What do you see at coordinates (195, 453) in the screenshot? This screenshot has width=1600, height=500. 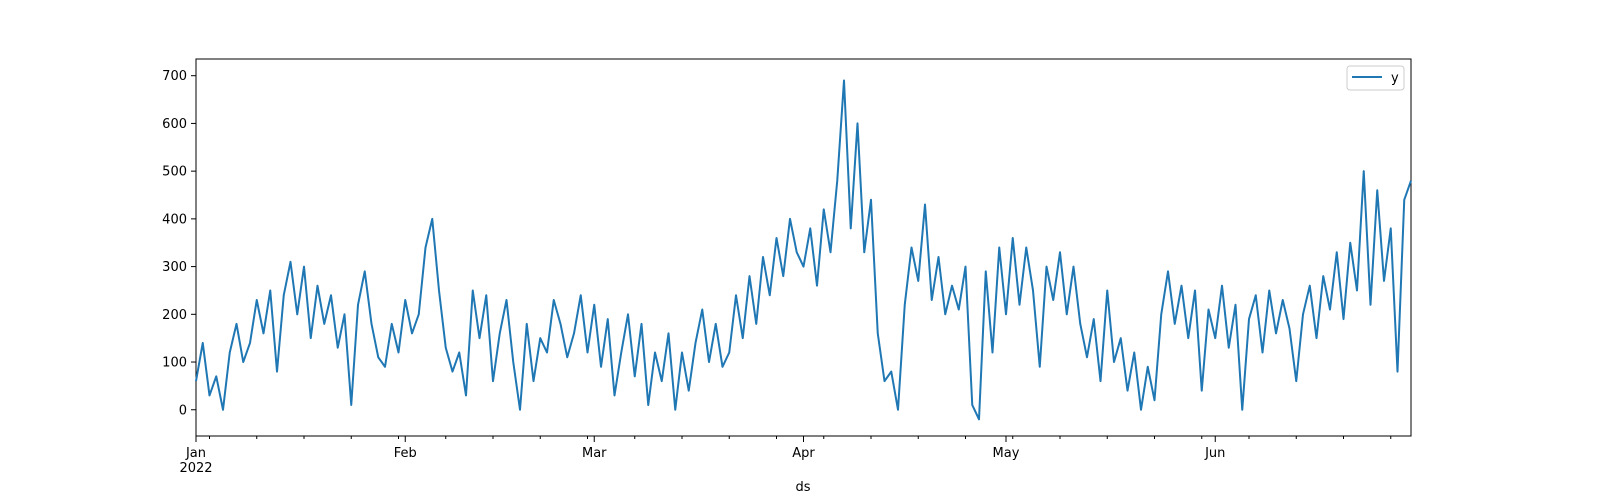 I see `x-tick-label: Jan` at bounding box center [195, 453].